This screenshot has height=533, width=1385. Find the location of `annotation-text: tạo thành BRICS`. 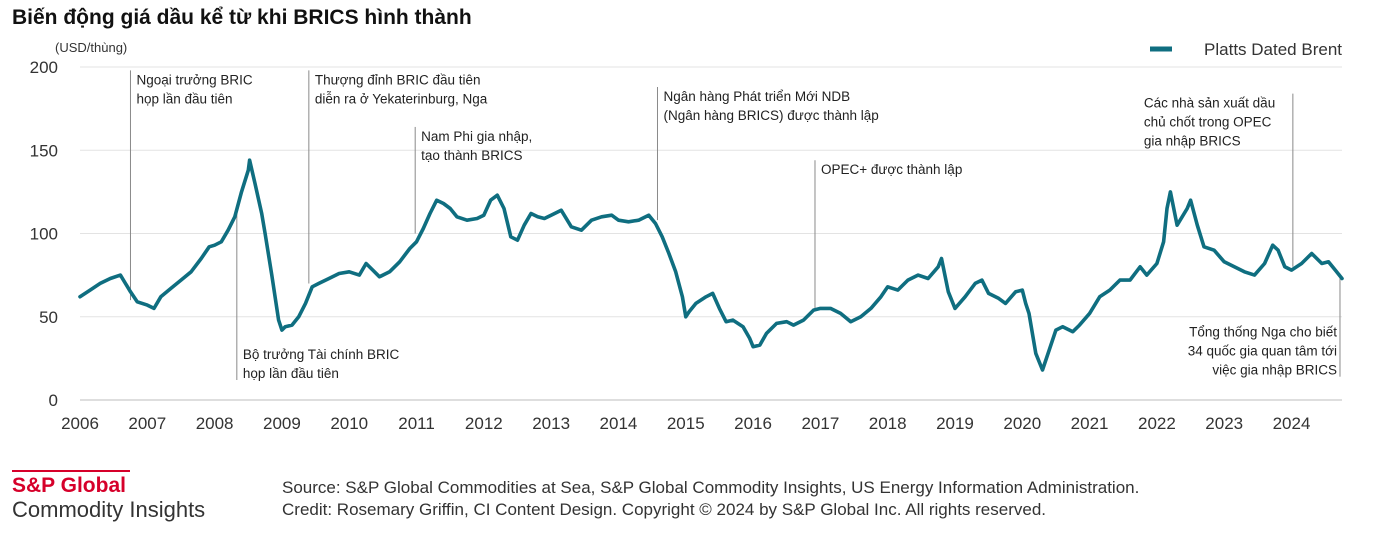

annotation-text: tạo thành BRICS is located at coordinates (471, 155).